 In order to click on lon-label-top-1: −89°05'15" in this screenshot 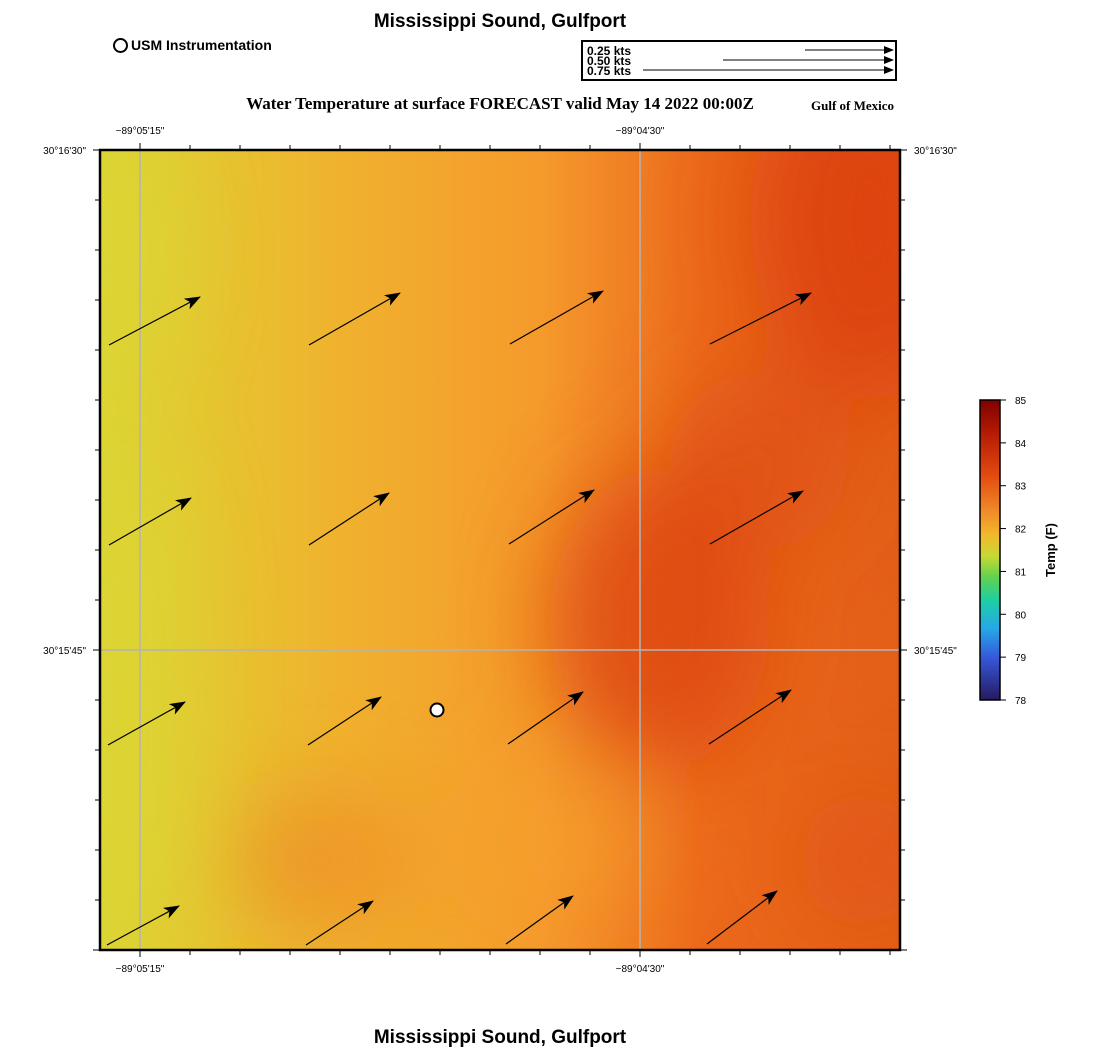, I will do `click(140, 131)`.